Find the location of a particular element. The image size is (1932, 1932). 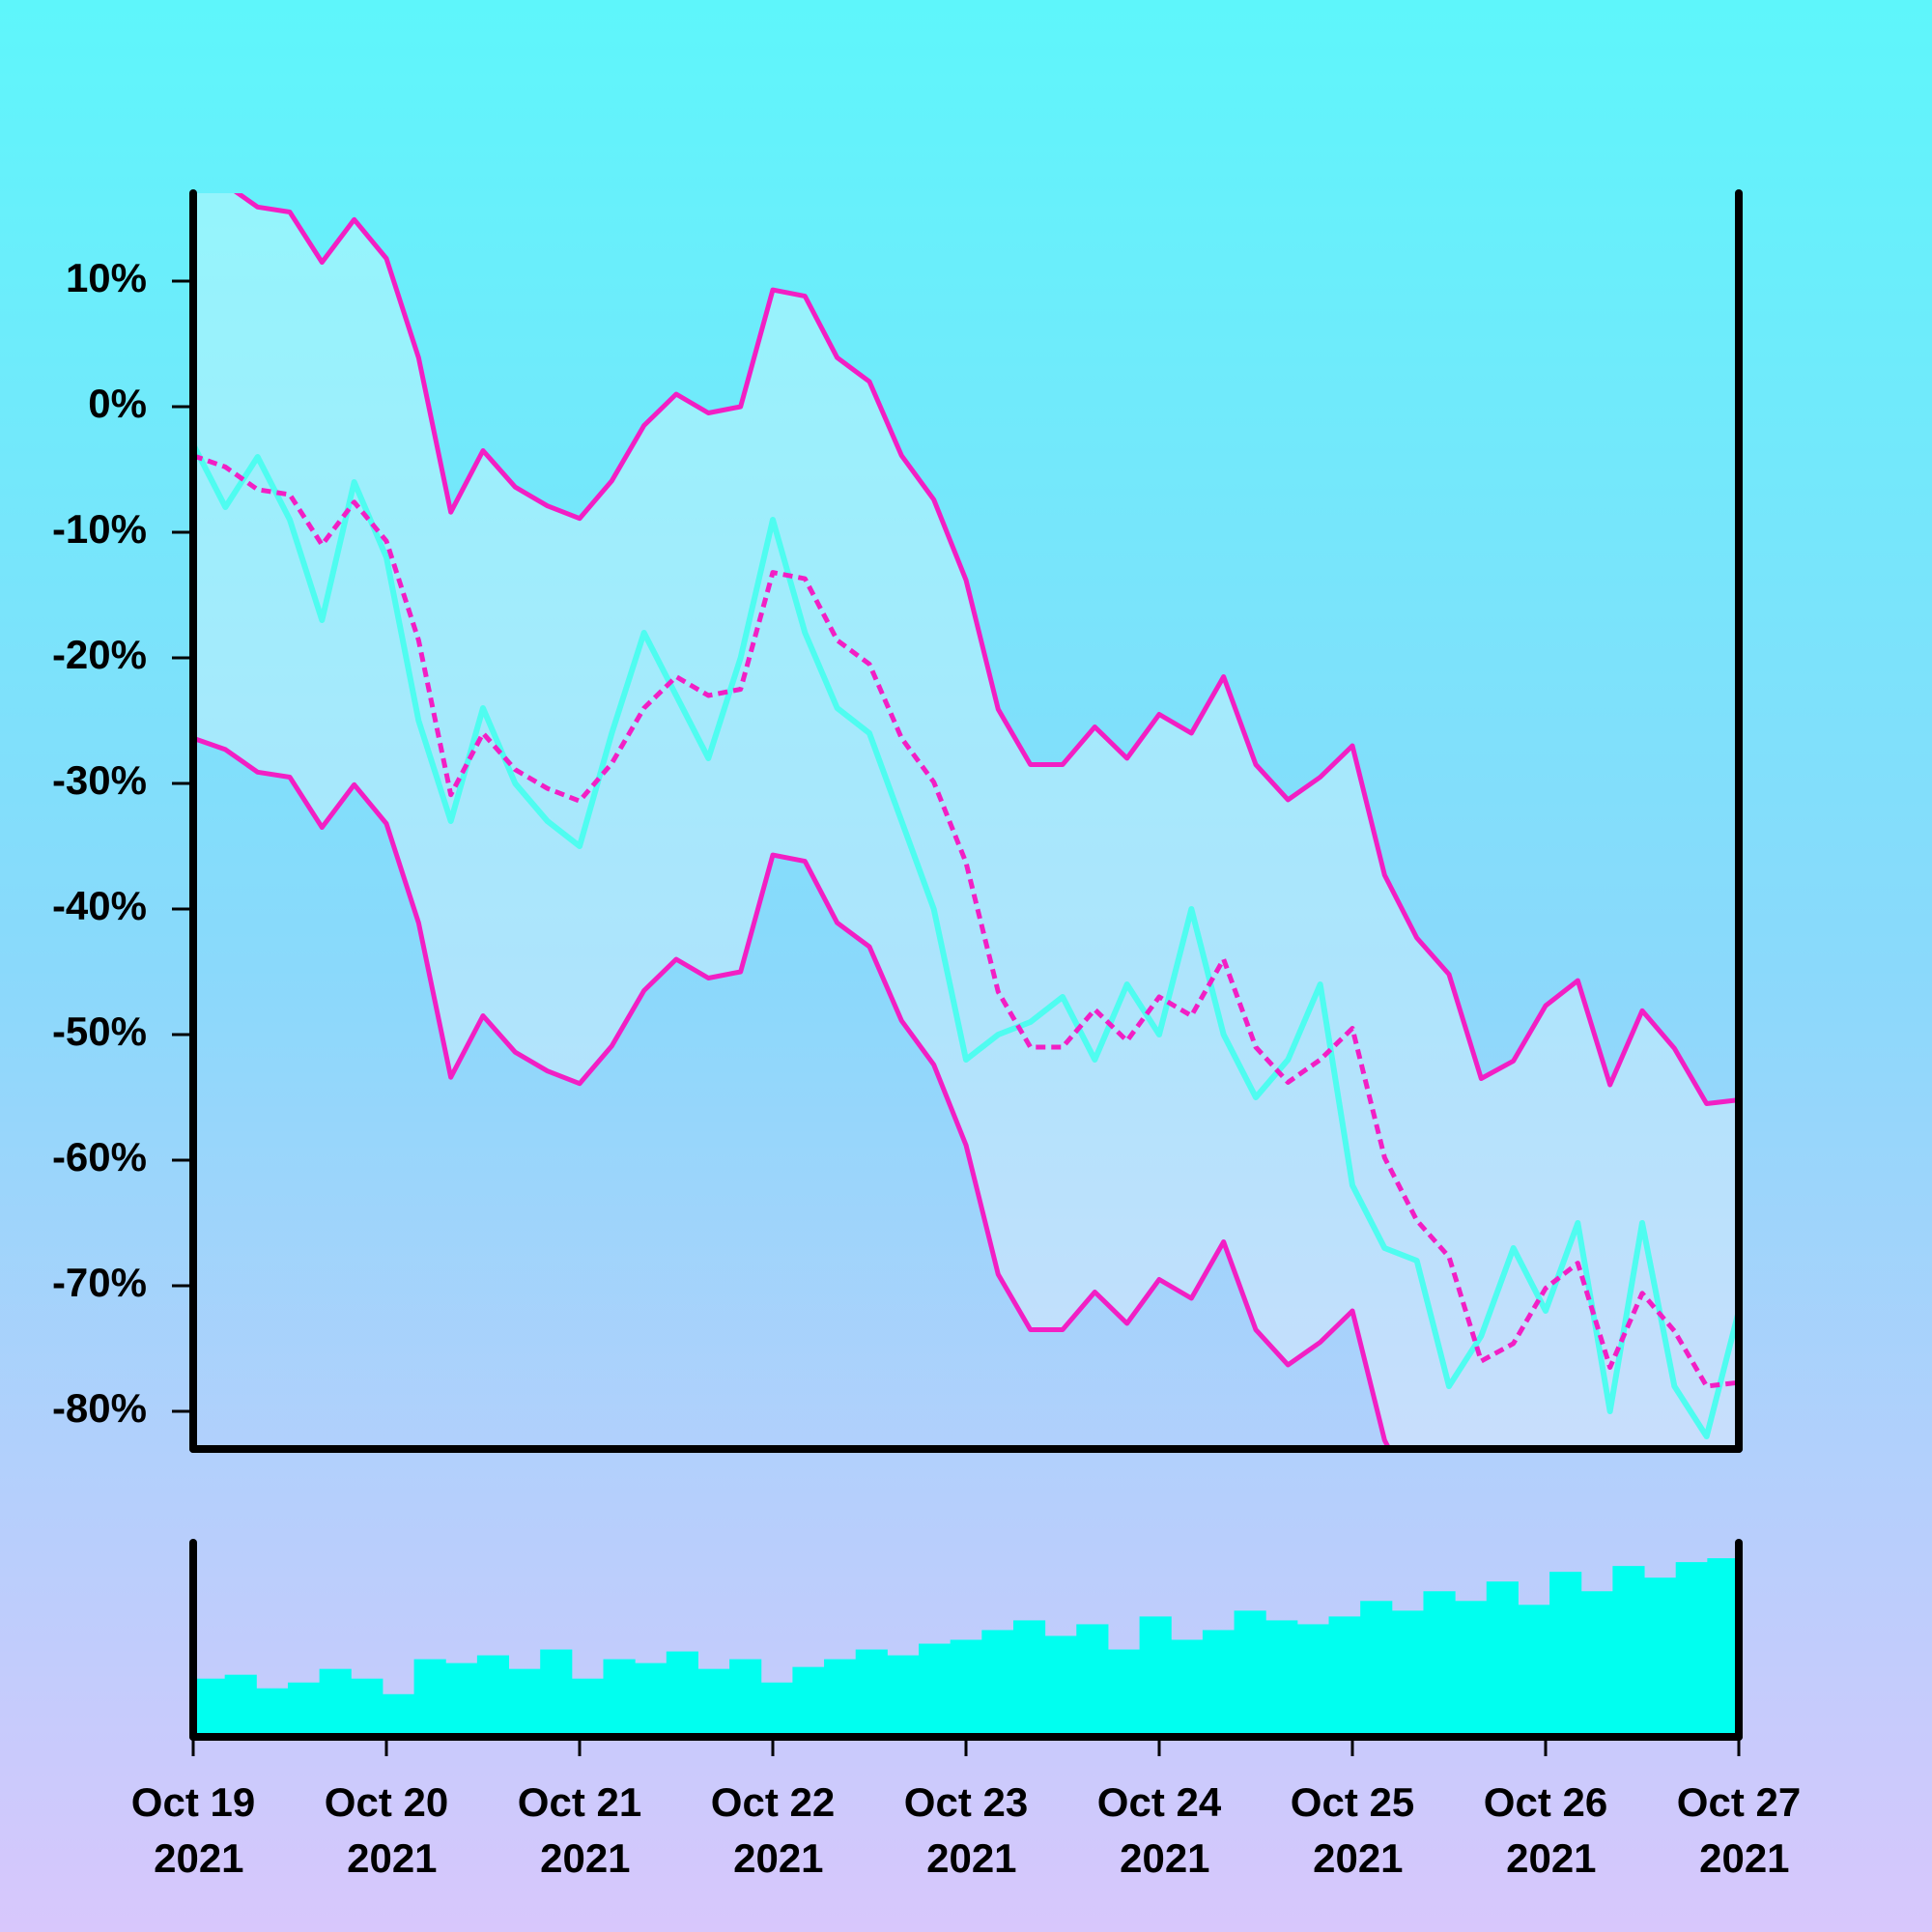

x-tick-label: Oct 26 2021 is located at coordinates (1545, 1830).